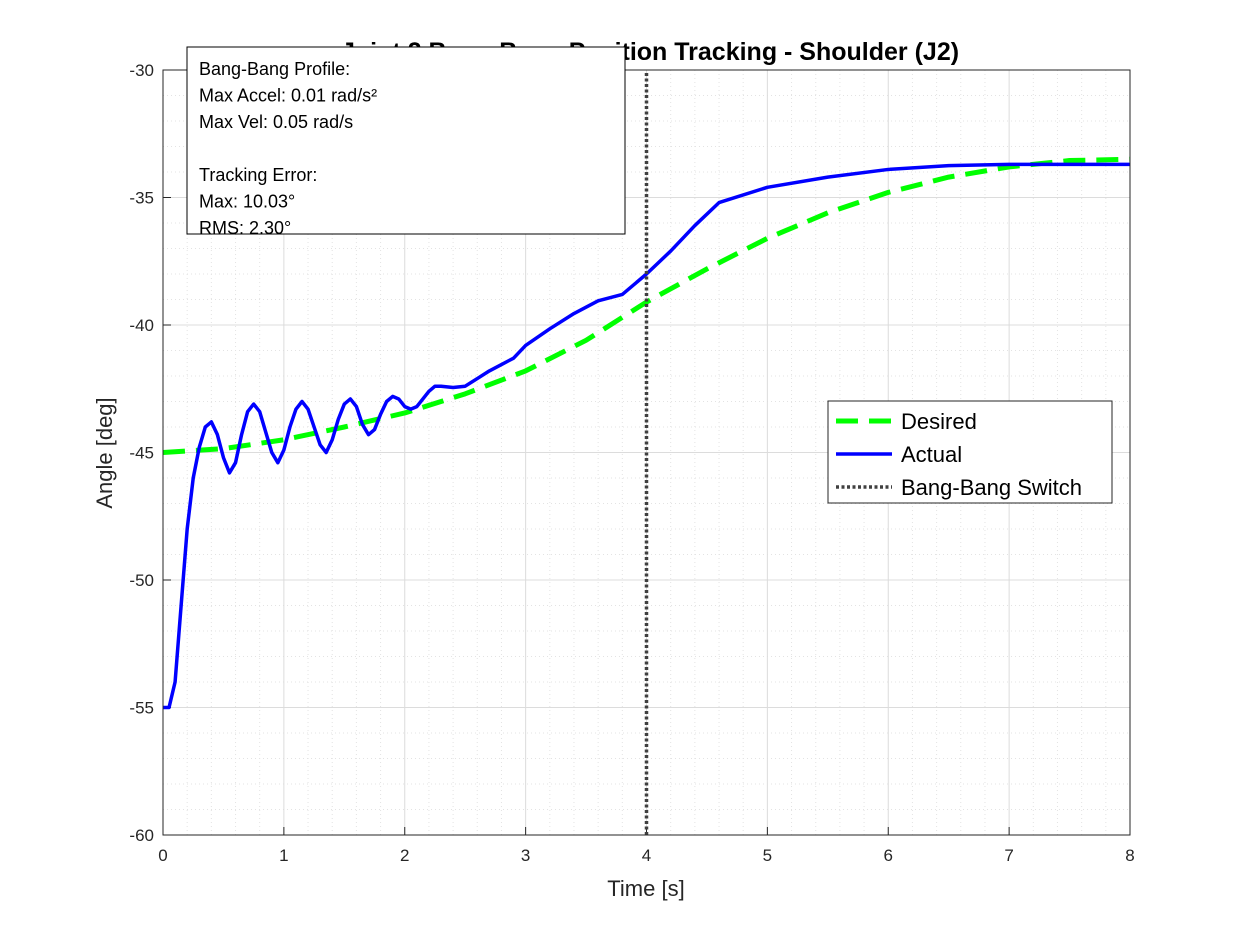 This screenshot has height=938, width=1250. Describe the element at coordinates (141, 325) in the screenshot. I see `y-tick-label: -40` at that location.